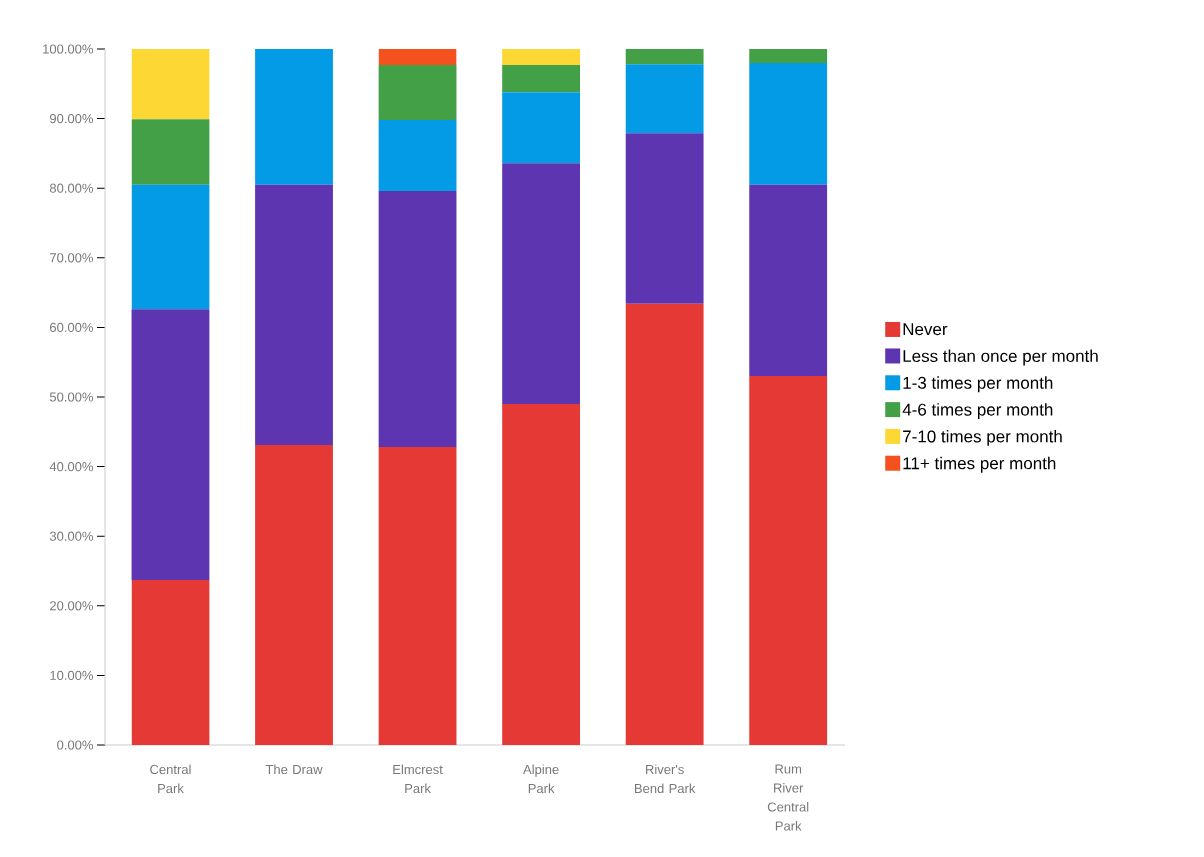 The height and width of the screenshot is (857, 1204). What do you see at coordinates (72, 258) in the screenshot?
I see `y-tick-label: 70.00%` at bounding box center [72, 258].